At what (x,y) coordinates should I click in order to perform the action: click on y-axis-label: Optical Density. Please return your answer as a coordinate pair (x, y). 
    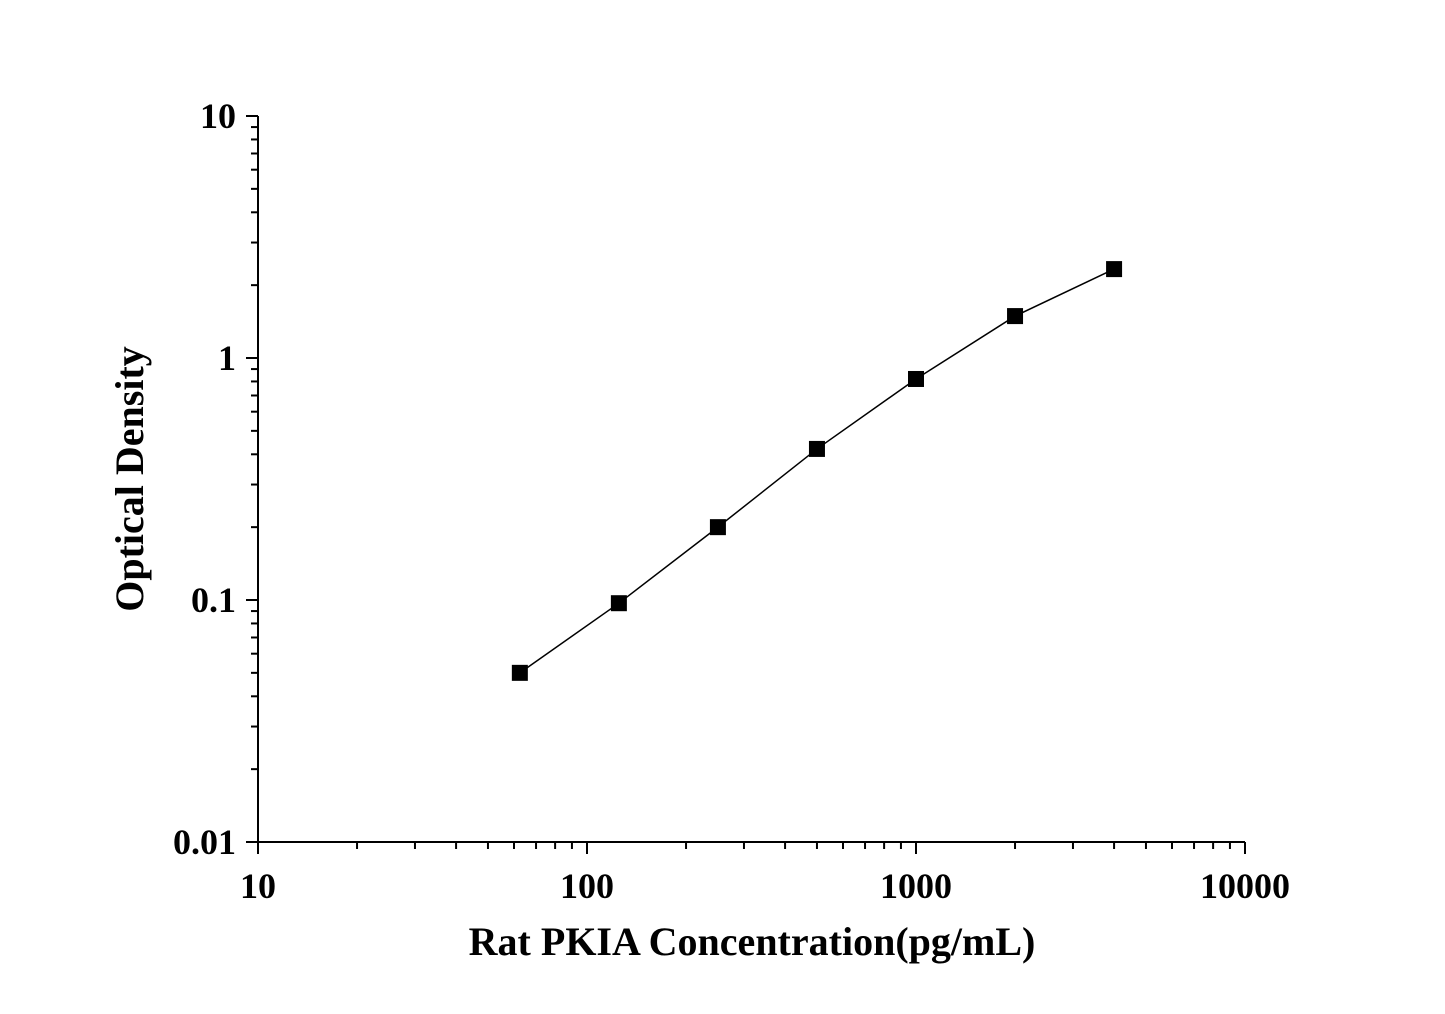
    Looking at the image, I should click on (129, 479).